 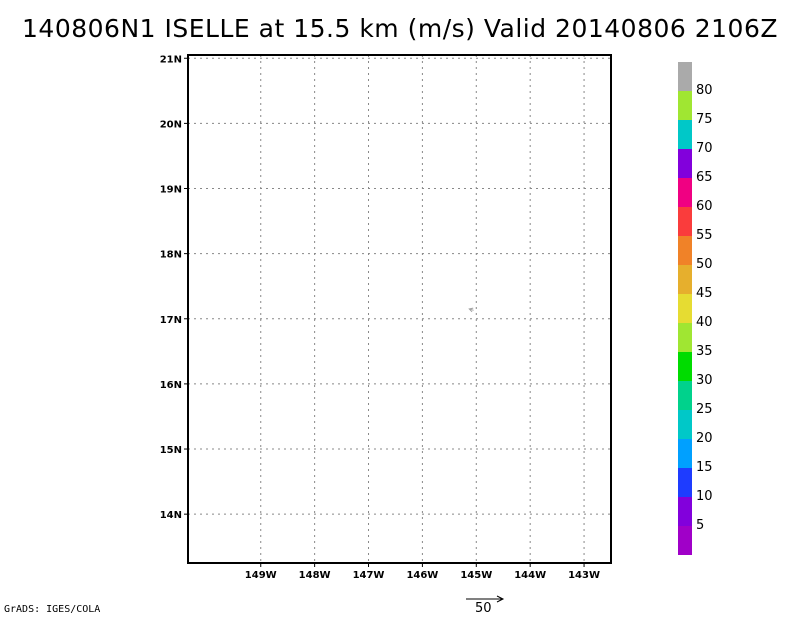 What do you see at coordinates (704, 90) in the screenshot?
I see `colorbar-label: 80` at bounding box center [704, 90].